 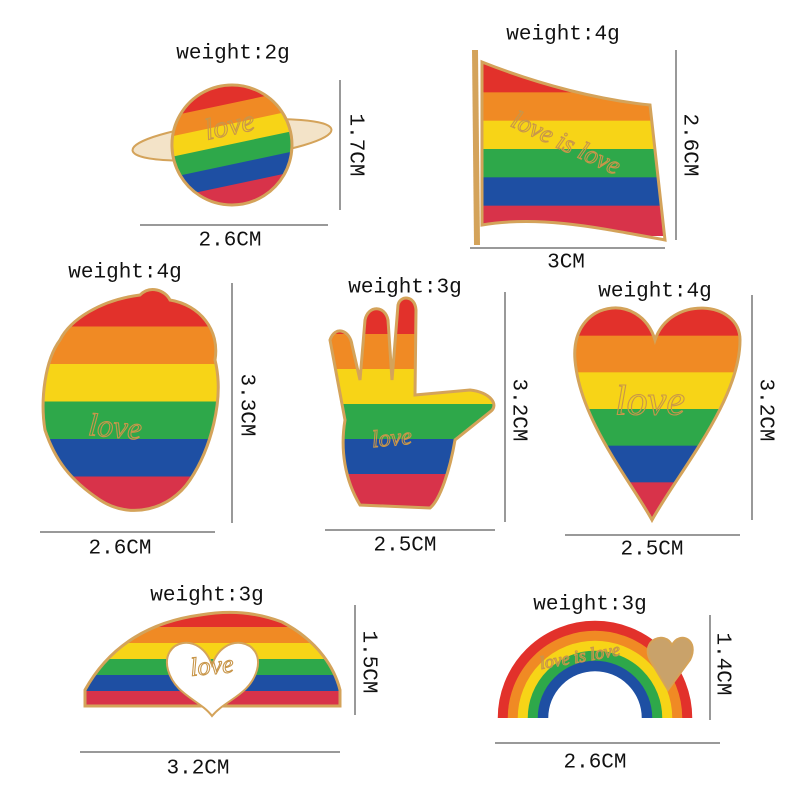 I want to click on hands-heart-pin-outline, so click(x=212, y=659).